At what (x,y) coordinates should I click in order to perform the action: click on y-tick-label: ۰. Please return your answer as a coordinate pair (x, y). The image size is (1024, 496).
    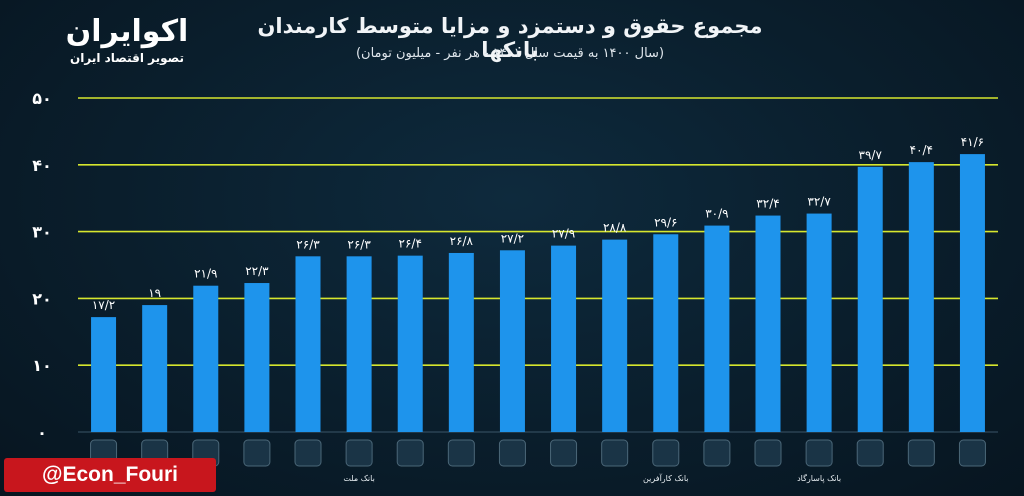
    Looking at the image, I should click on (42, 432).